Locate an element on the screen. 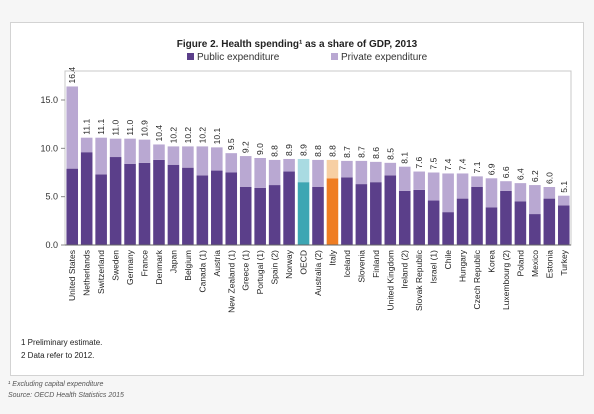 The width and height of the screenshot is (594, 414). bar-value-label: 6.2 is located at coordinates (535, 176).